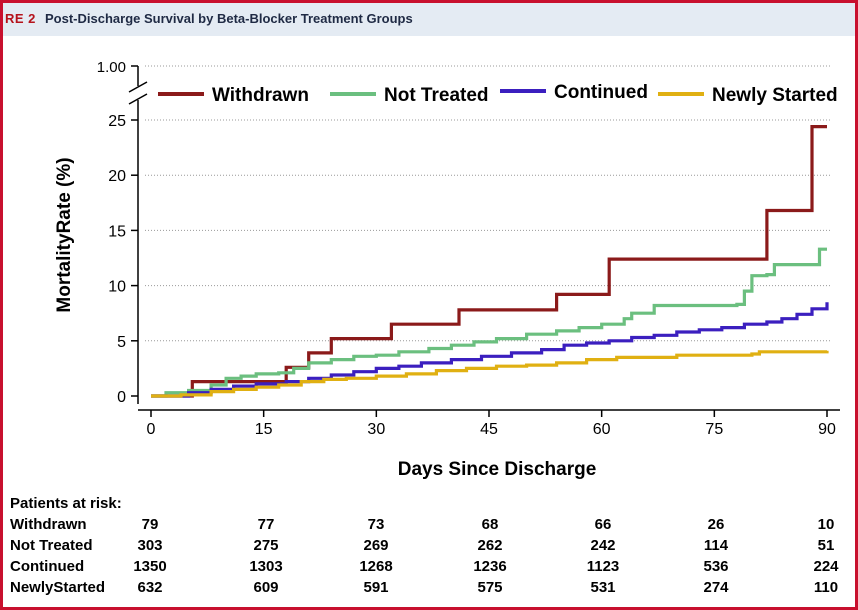  What do you see at coordinates (375, 566) in the screenshot?
I see `risk-value: 1268` at bounding box center [375, 566].